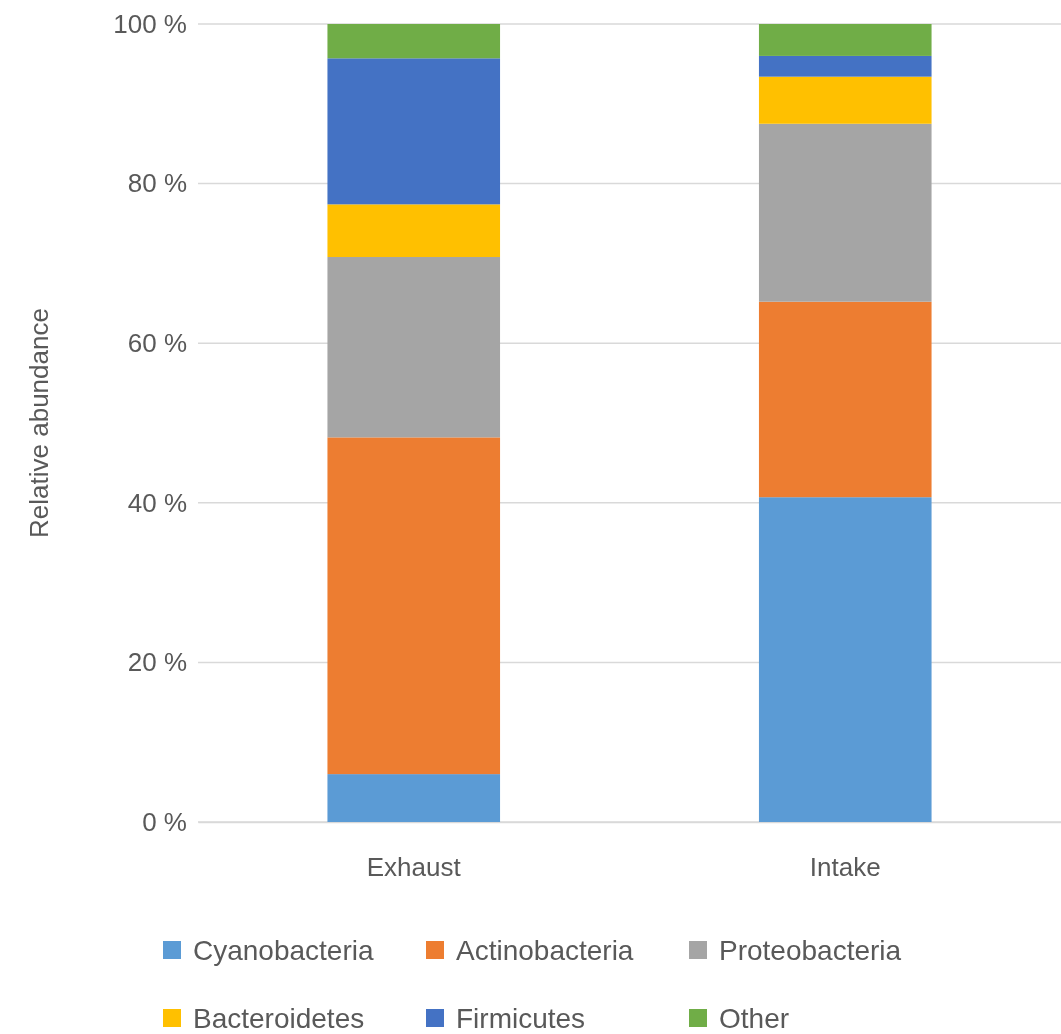 This screenshot has height=1034, width=1061. Describe the element at coordinates (521, 1018) in the screenshot. I see `legend-label: Firmicutes` at that location.